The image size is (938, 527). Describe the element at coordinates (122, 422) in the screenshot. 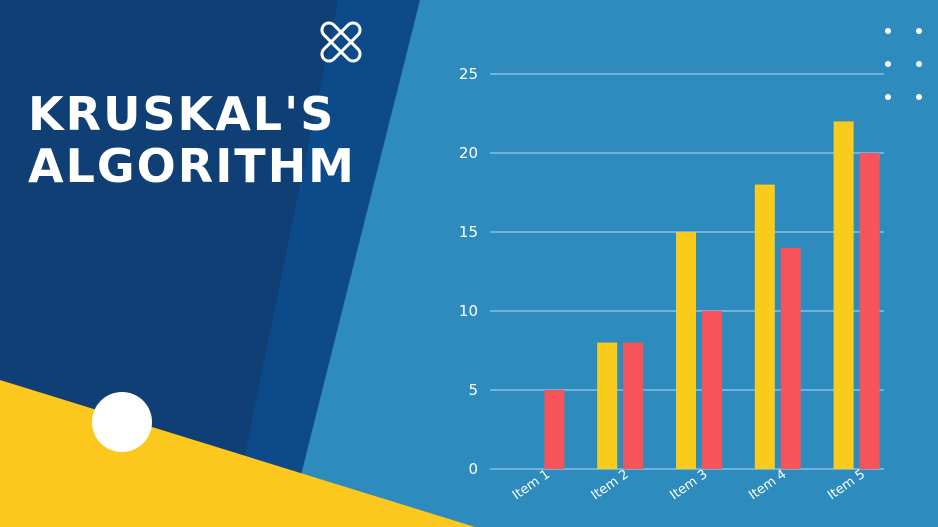

I see `circle-decoration-icon` at that location.